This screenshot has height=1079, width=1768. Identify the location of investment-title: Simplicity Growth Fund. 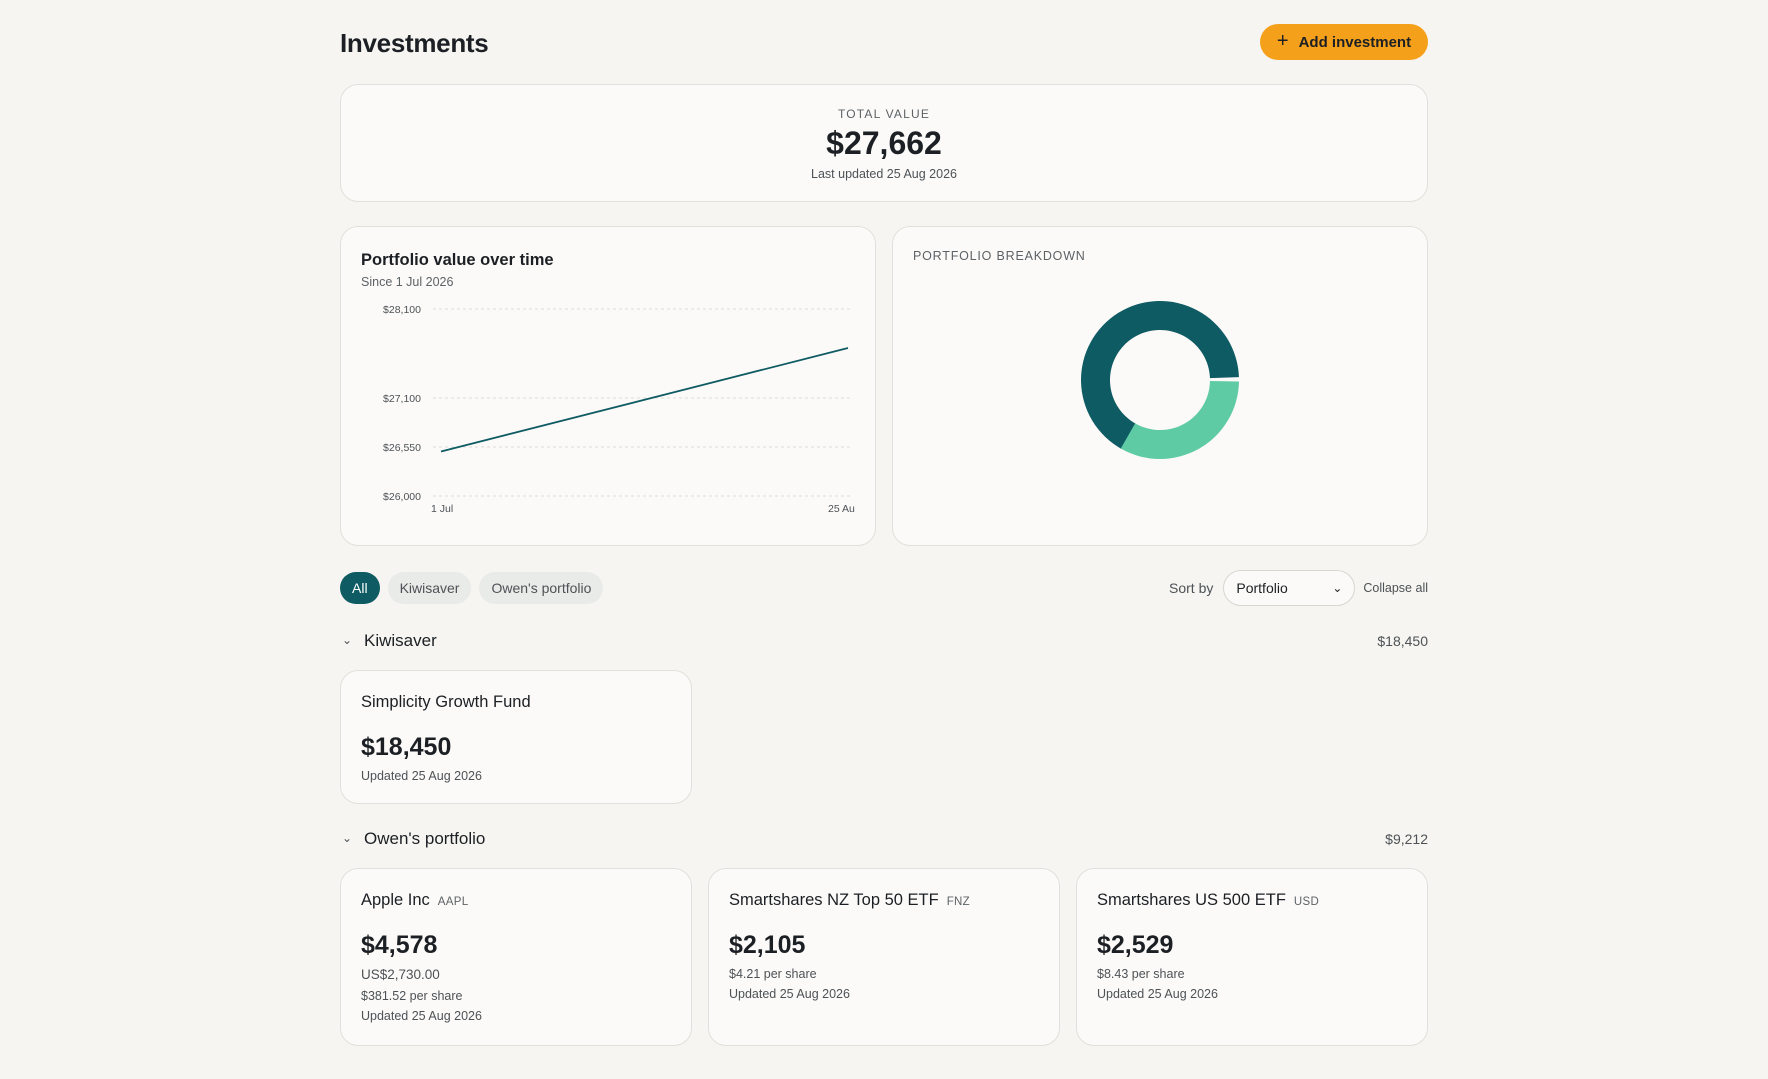
(446, 702).